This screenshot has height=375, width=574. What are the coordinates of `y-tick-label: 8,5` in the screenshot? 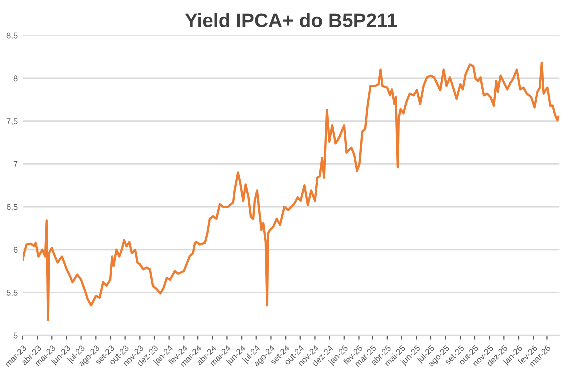 It's located at (12, 36).